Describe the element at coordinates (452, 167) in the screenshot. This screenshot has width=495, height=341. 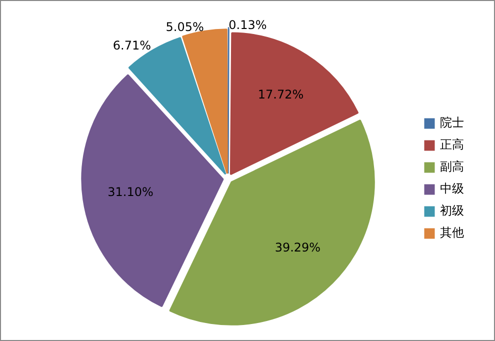
I see `legend-label: 副高` at that location.